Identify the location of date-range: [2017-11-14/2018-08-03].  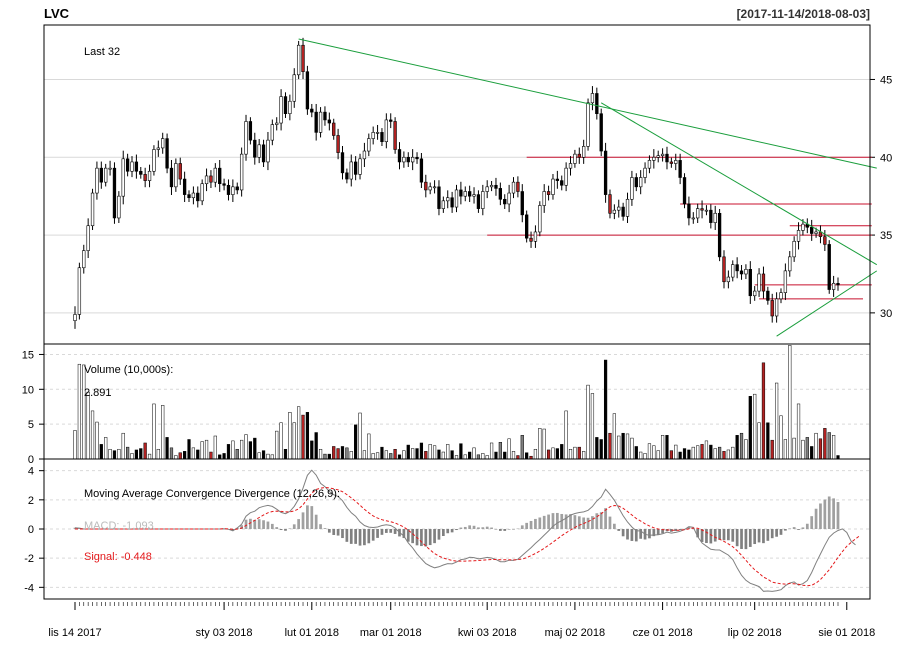
(803, 14).